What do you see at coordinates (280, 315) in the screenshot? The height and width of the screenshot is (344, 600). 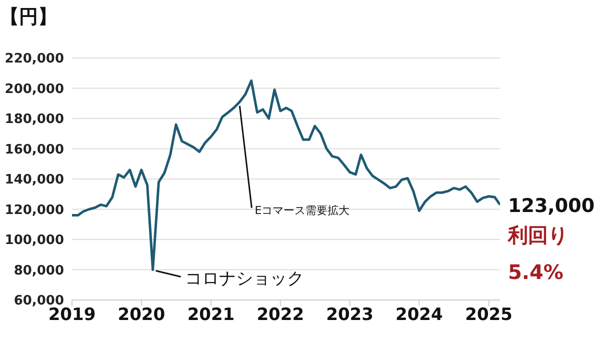 I see `x-tick-label: 2022` at bounding box center [280, 315].